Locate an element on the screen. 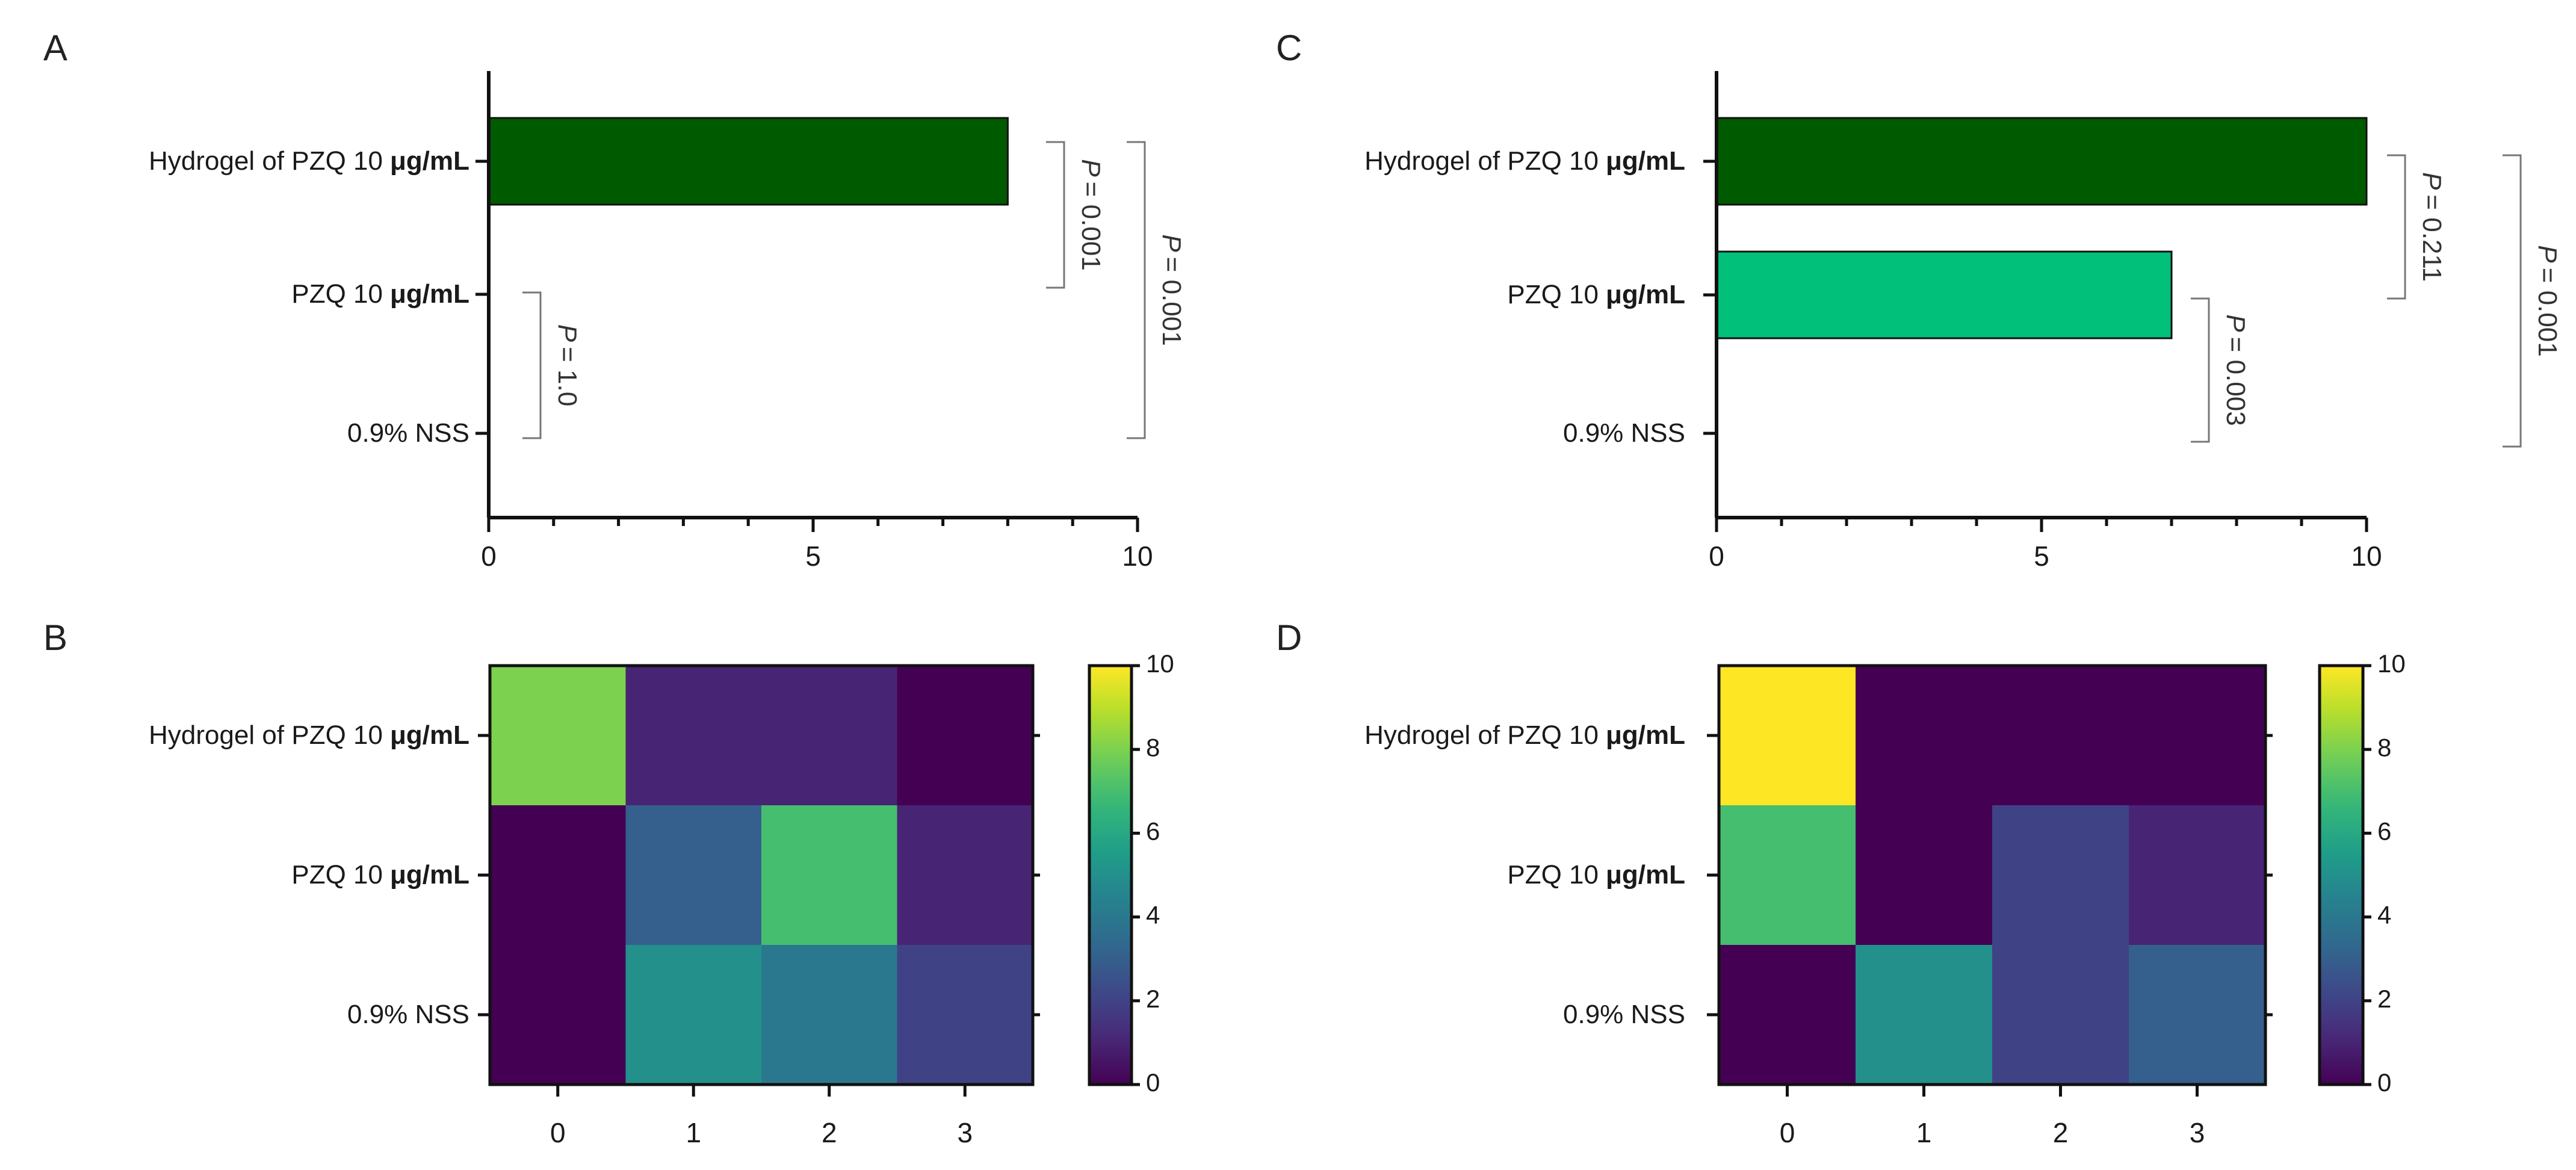 The width and height of the screenshot is (2576, 1170). p-value-label: P = 1.0 is located at coordinates (567, 365).